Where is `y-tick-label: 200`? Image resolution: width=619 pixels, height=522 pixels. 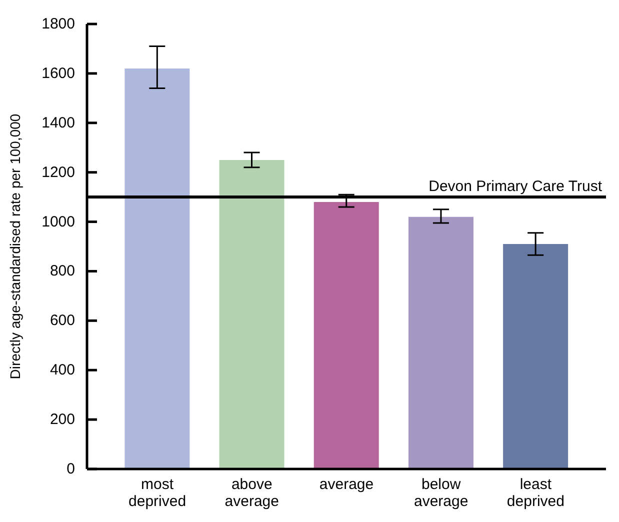
y-tick-label: 200 is located at coordinates (62, 419).